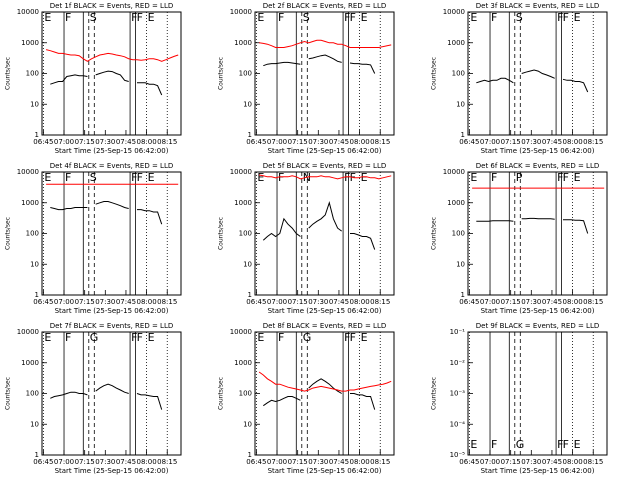  Describe the element at coordinates (111, 166) in the screenshot. I see `chart-title: Det 4f BLACK = Events, RED = LLD` at that location.